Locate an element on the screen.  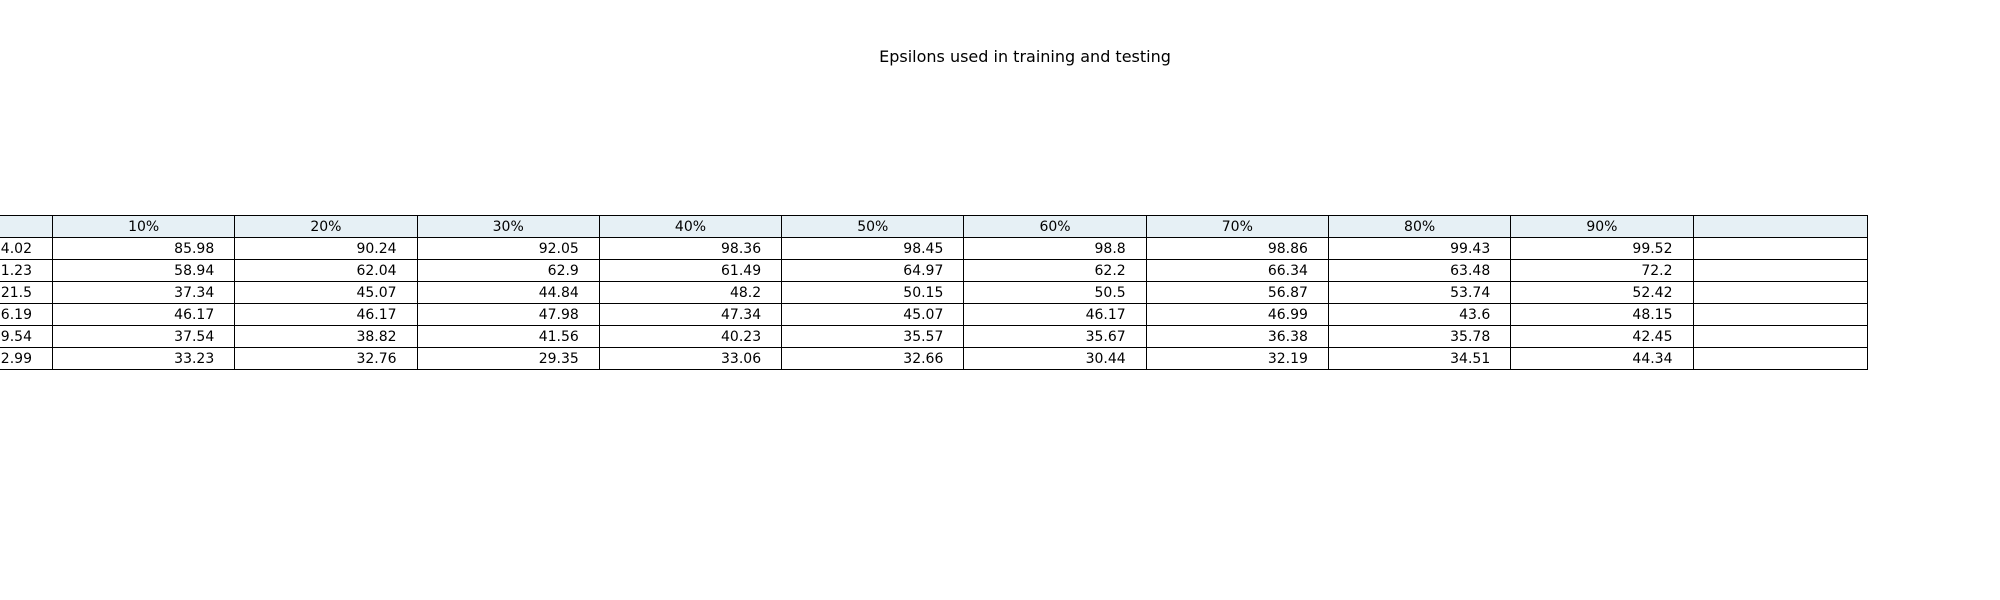
table-cell: 39.54 is located at coordinates (26, 336).